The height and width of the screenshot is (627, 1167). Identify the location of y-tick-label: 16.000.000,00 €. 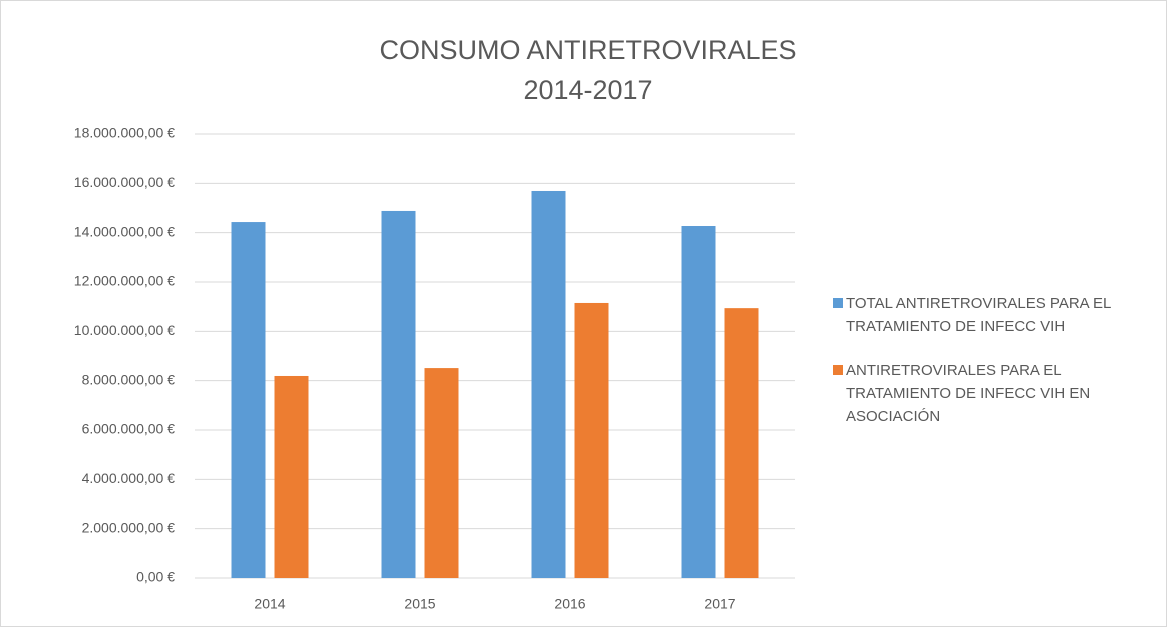
(124, 182).